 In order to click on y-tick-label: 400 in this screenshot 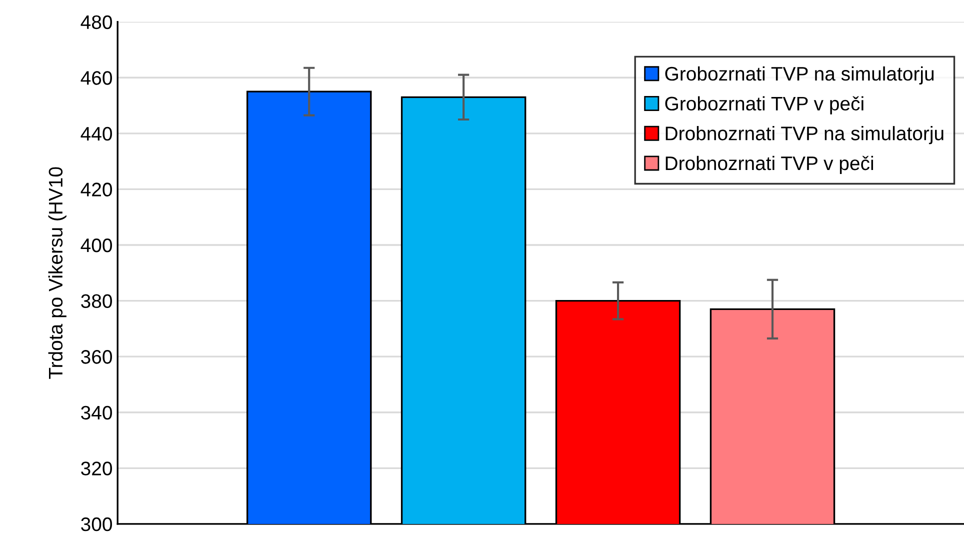, I will do `click(96, 245)`.